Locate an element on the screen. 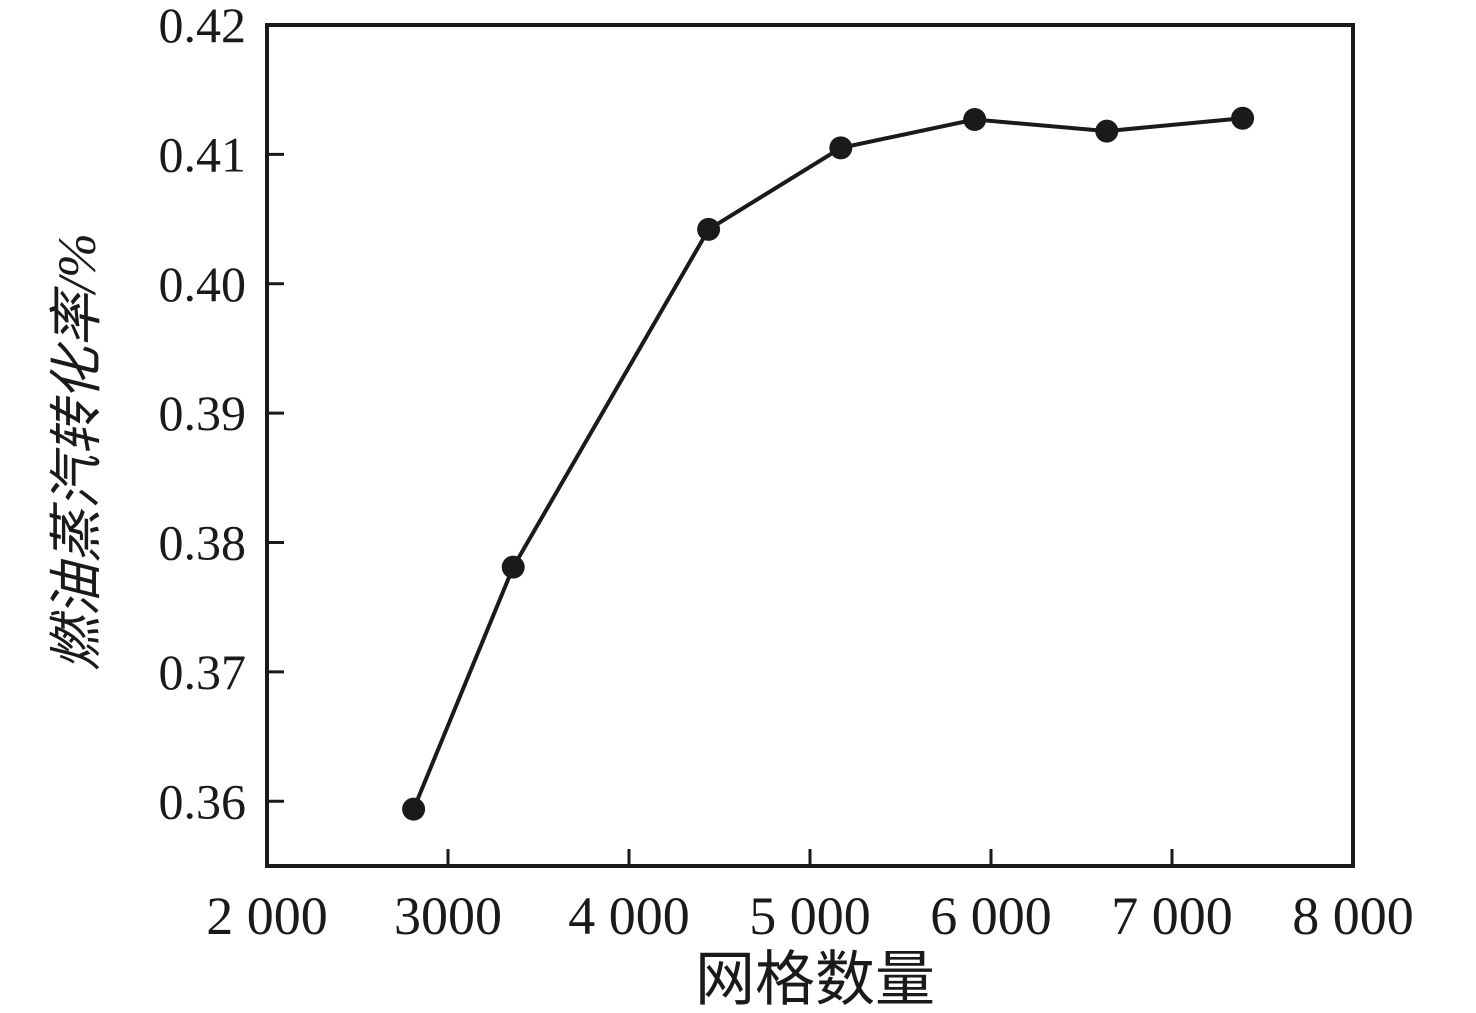 Image resolution: width=1476 pixels, height=1013 pixels. x-tick-label: 4 000 is located at coordinates (629, 916).